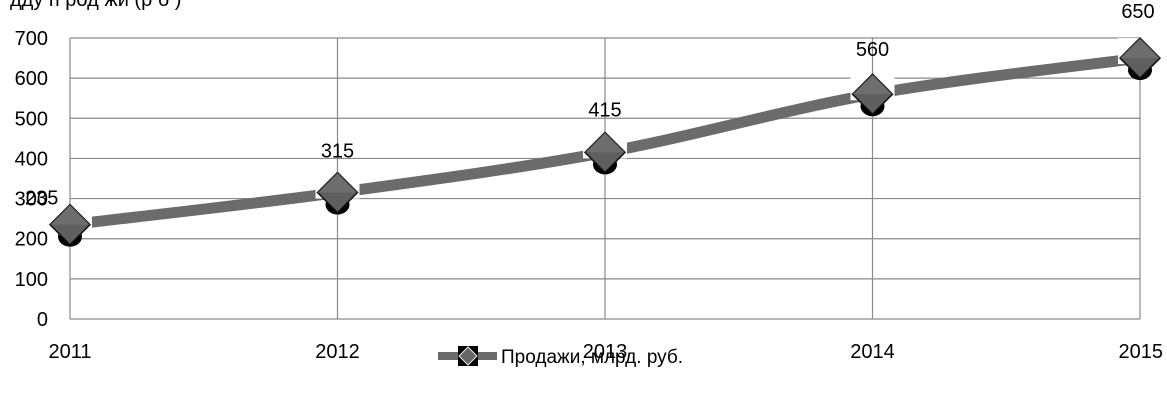 This screenshot has width=1167, height=396. Describe the element at coordinates (69, 352) in the screenshot. I see `x-tick-label: 2011` at that location.